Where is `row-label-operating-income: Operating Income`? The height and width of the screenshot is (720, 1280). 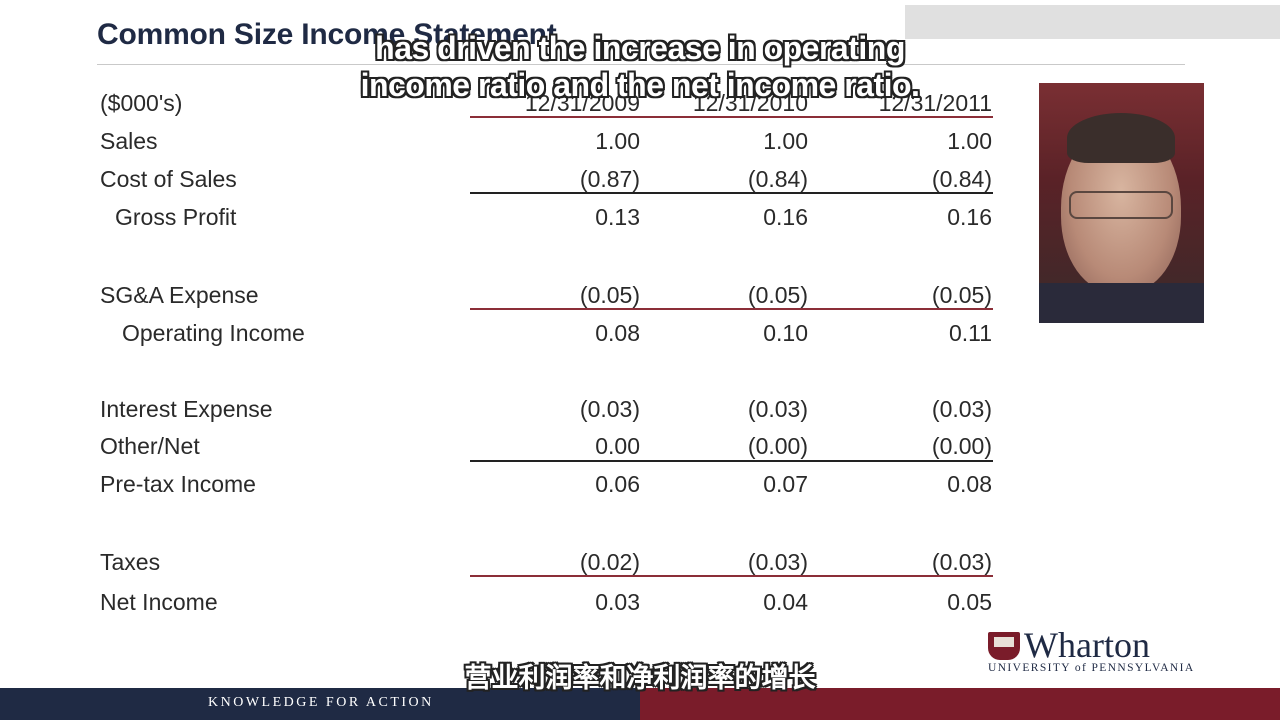
row-label-operating-income: Operating Income is located at coordinates (213, 333).